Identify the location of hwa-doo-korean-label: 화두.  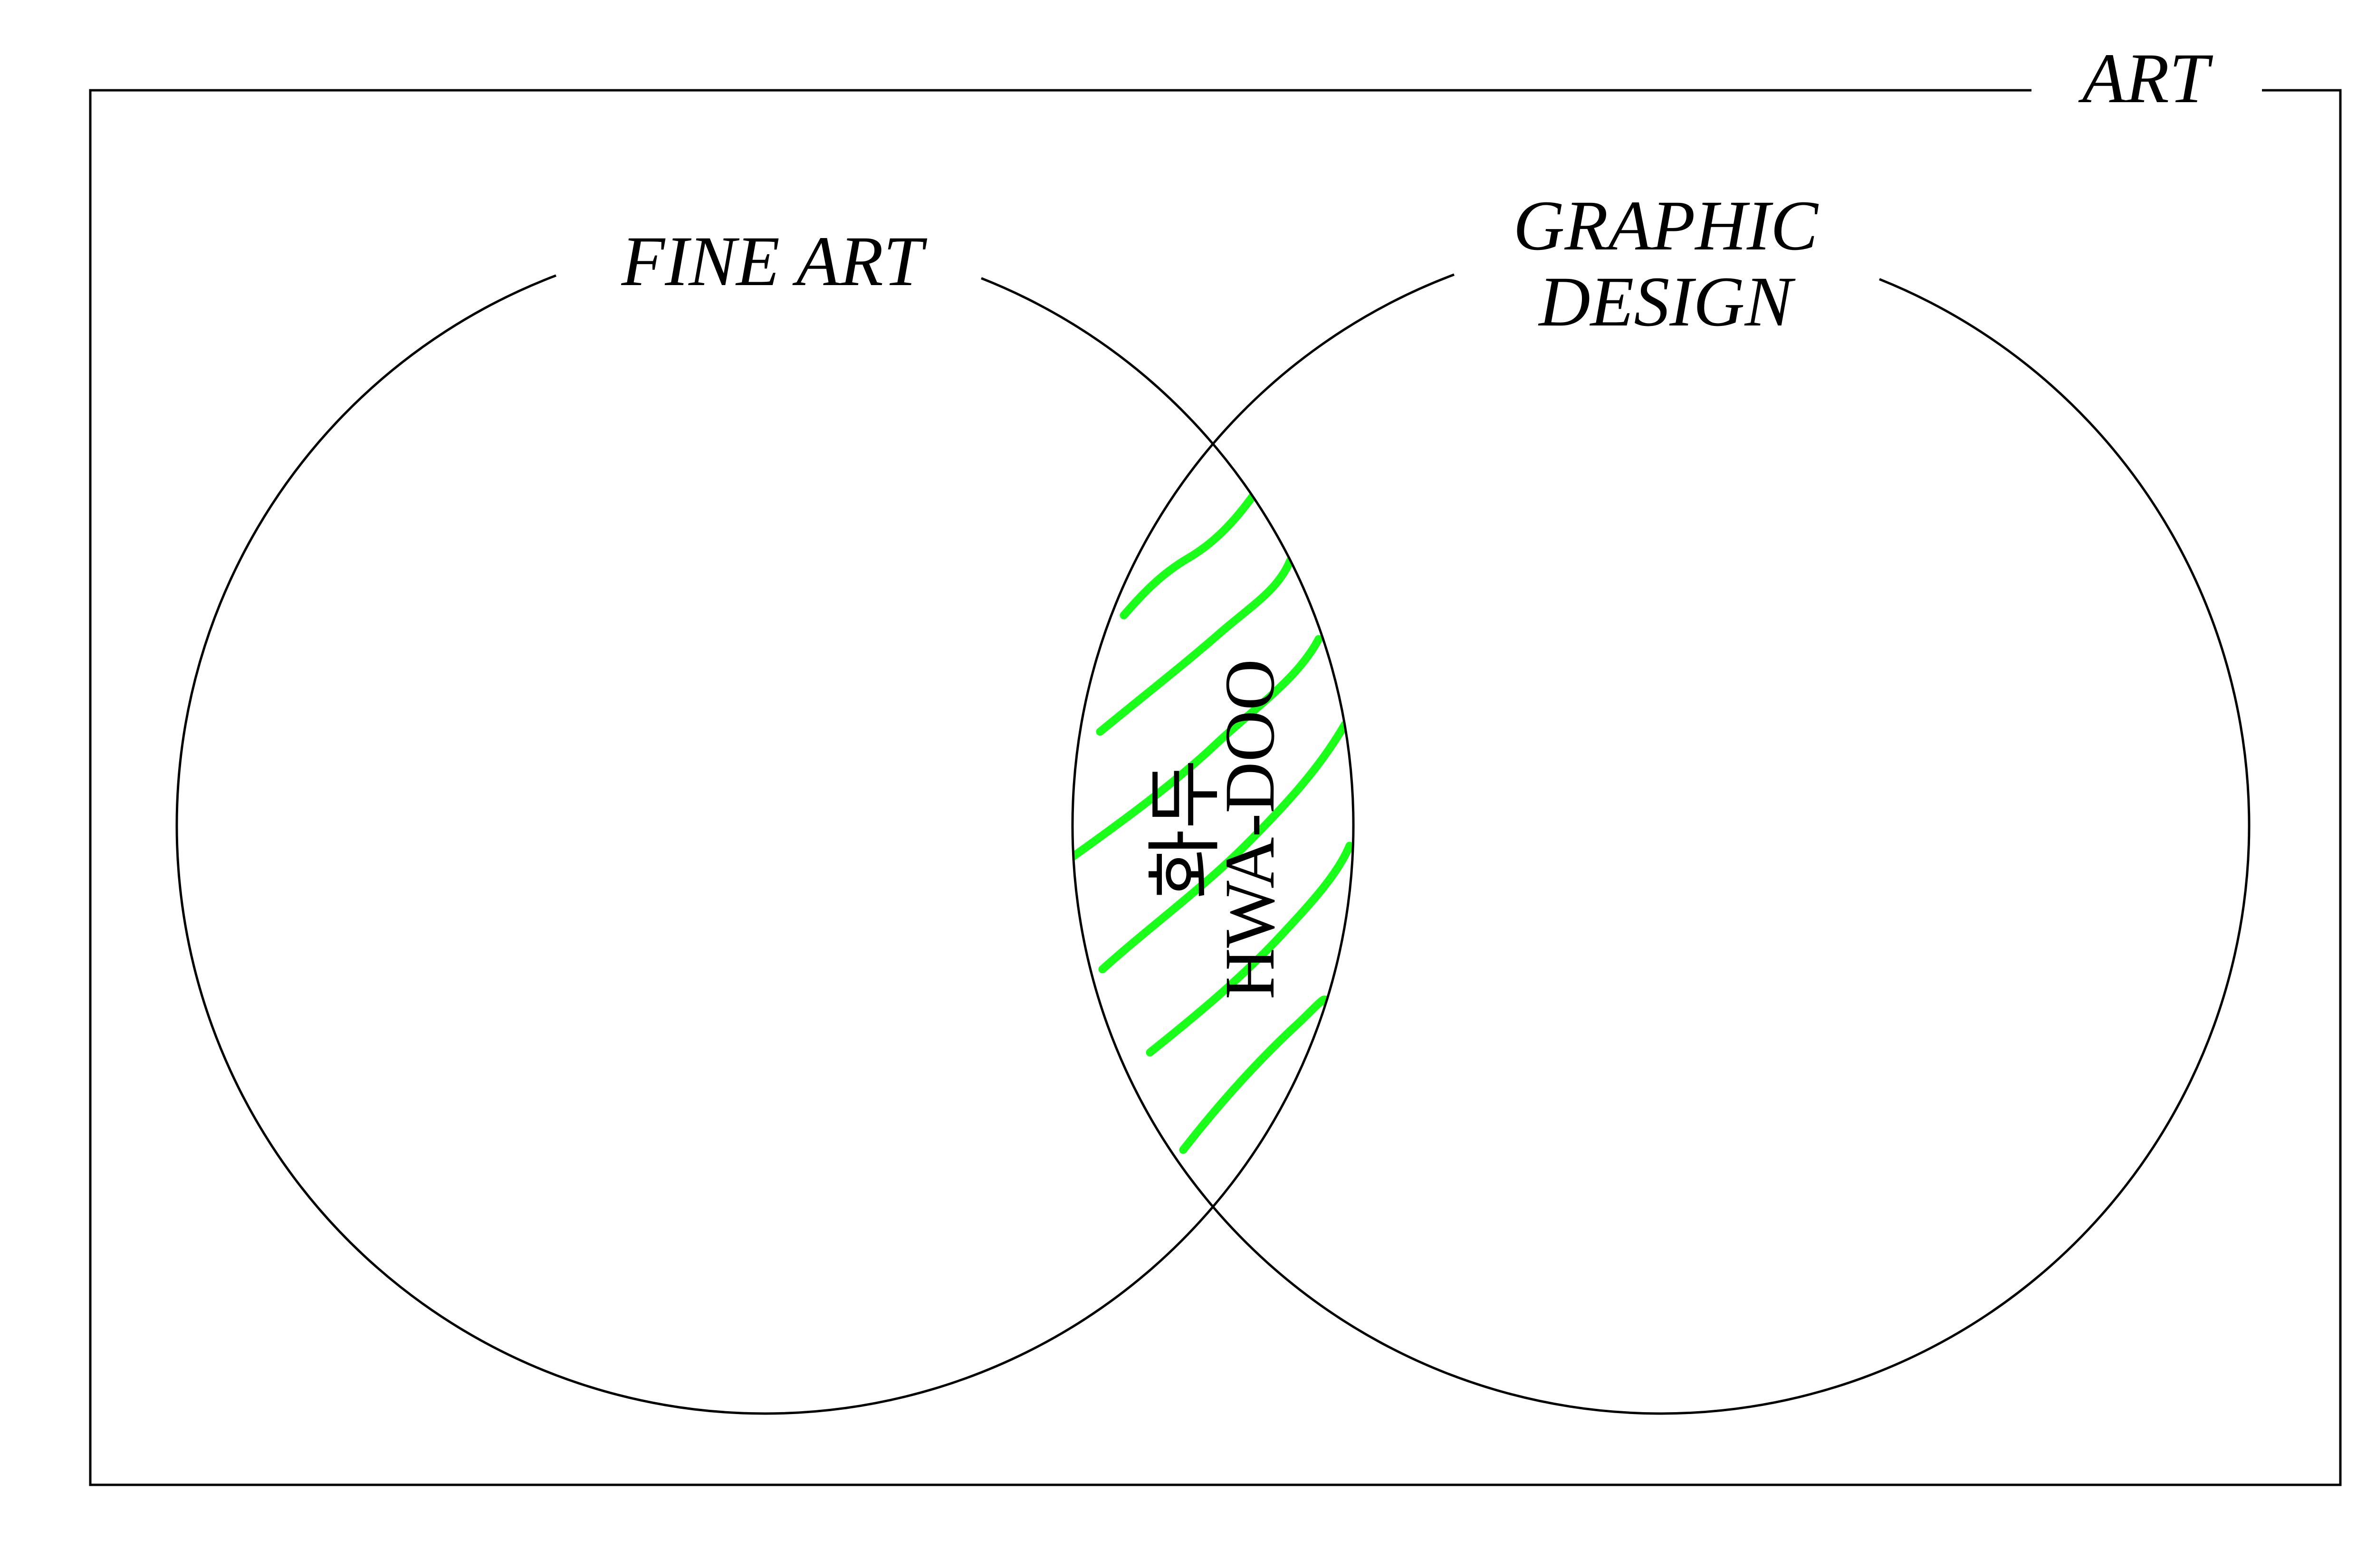
(1185, 829).